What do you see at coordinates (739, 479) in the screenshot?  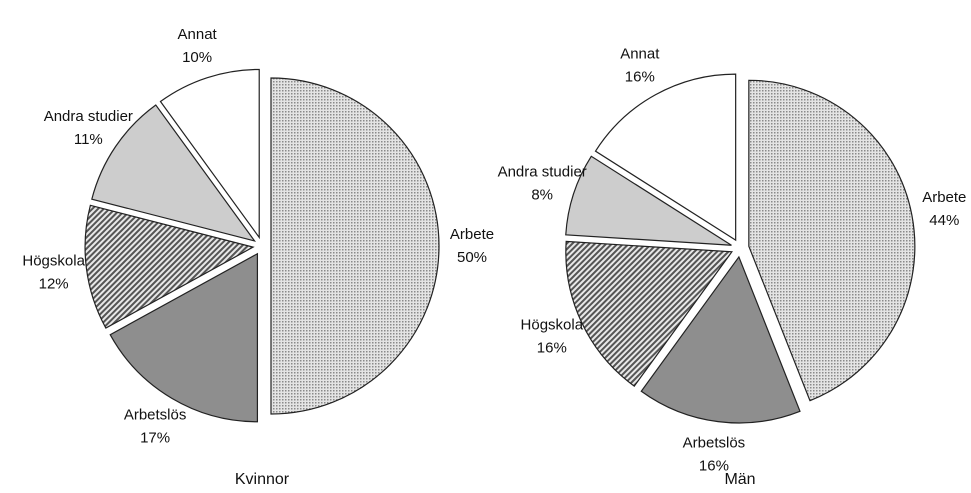 I see `chart-title: Män` at bounding box center [739, 479].